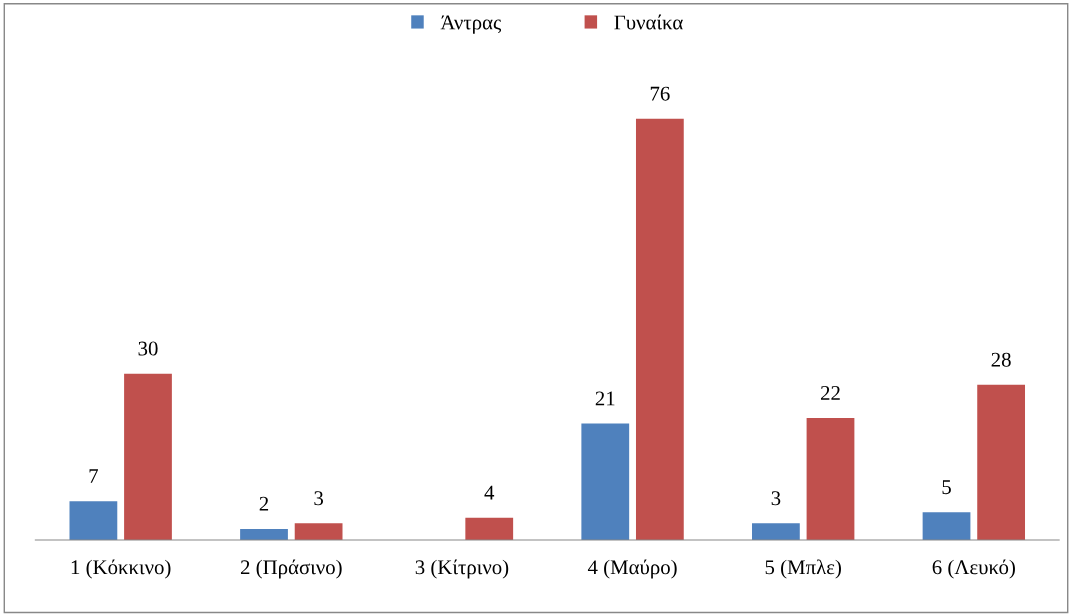 Image resolution: width=1072 pixels, height=615 pixels. I want to click on data-label: 7, so click(93, 476).